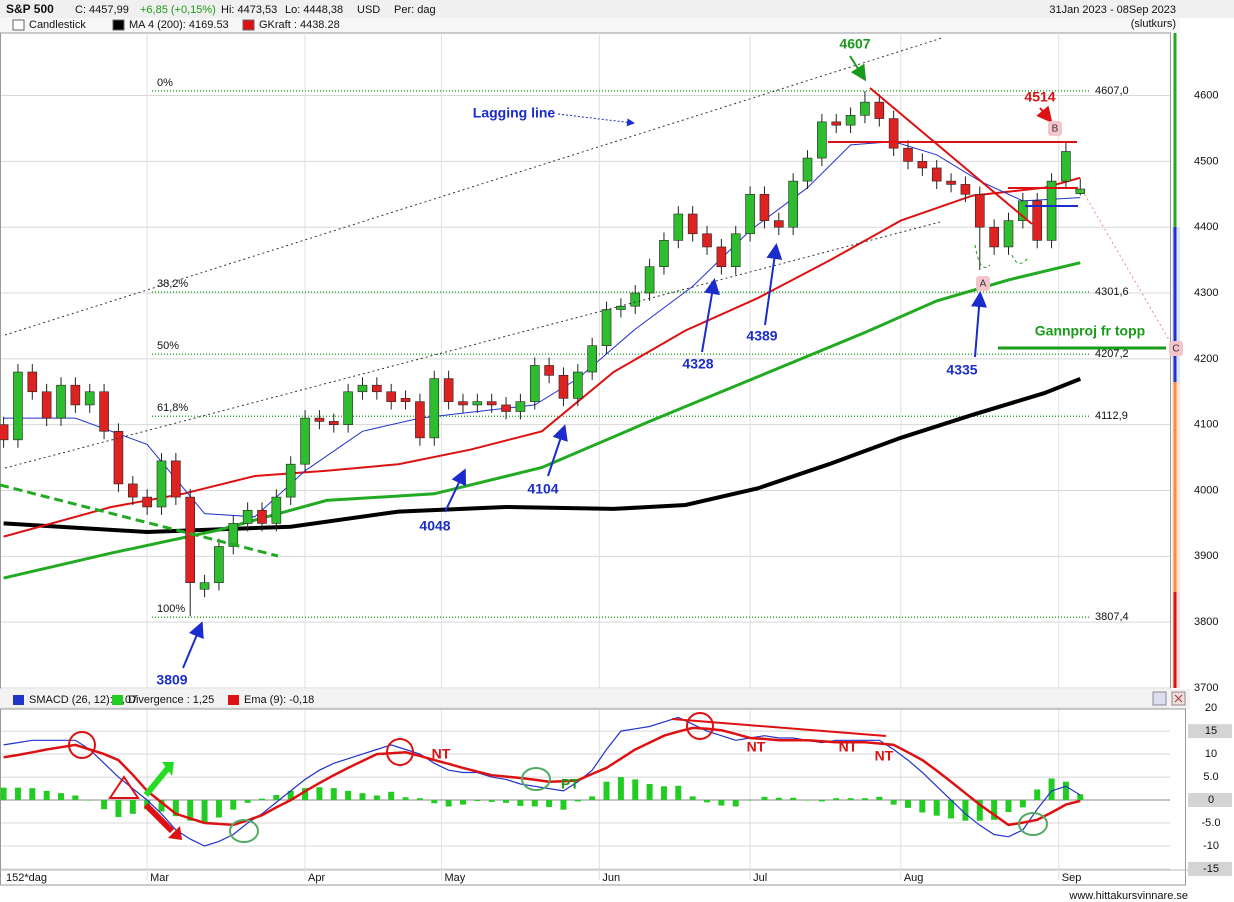 The height and width of the screenshot is (902, 1234). I want to click on curve, so click(1020, 259).